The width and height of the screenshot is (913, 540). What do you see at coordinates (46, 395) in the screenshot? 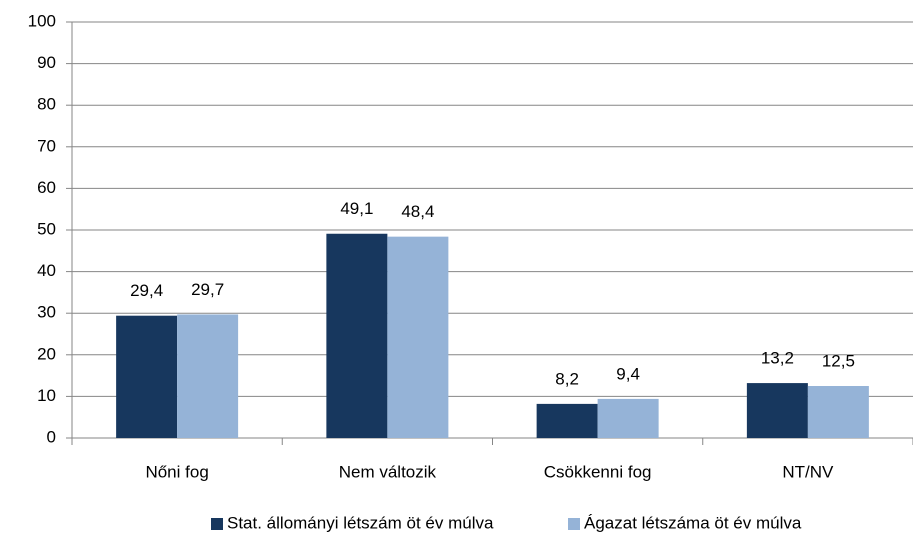
I see `y-tick-label: 10` at bounding box center [46, 395].